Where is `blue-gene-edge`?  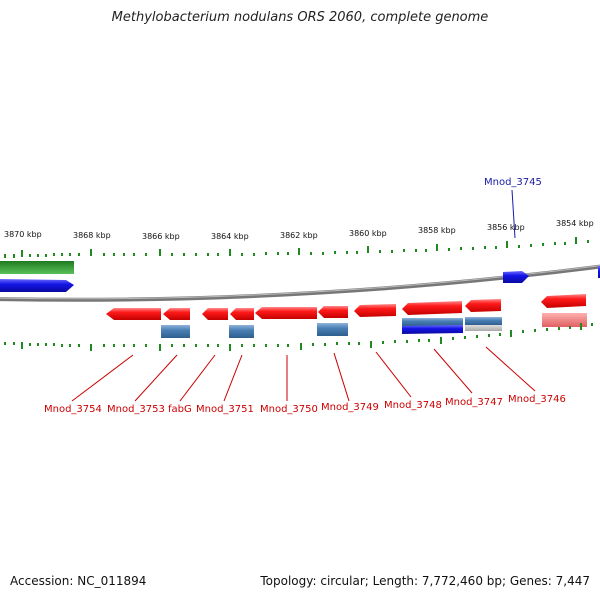
blue-gene-edge is located at coordinates (599, 272).